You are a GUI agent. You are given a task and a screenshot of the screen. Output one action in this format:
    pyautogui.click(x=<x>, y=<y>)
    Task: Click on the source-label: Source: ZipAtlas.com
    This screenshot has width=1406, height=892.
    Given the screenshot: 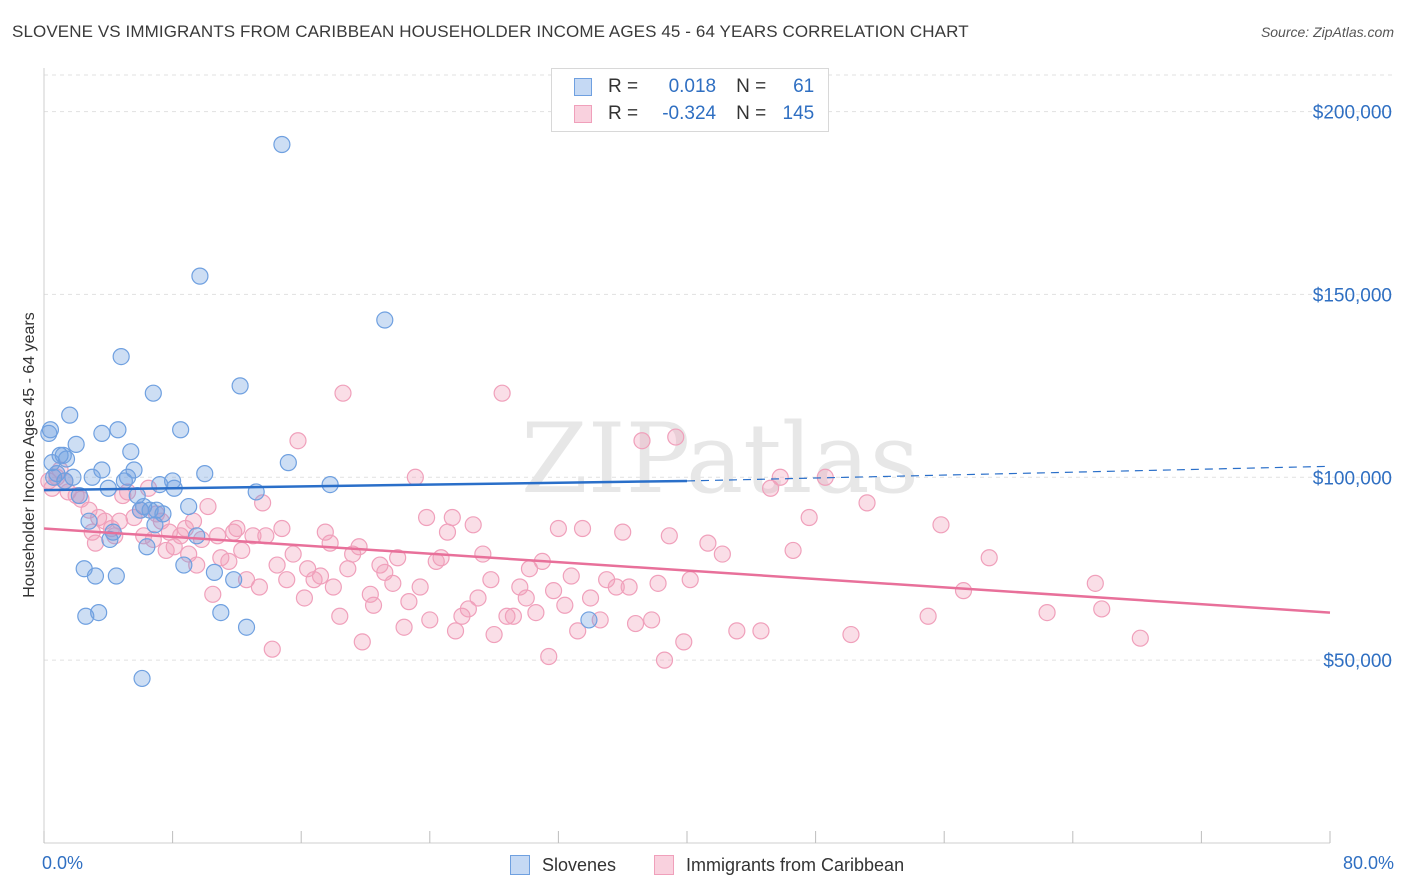 What is the action you would take?
    pyautogui.click(x=1327, y=32)
    